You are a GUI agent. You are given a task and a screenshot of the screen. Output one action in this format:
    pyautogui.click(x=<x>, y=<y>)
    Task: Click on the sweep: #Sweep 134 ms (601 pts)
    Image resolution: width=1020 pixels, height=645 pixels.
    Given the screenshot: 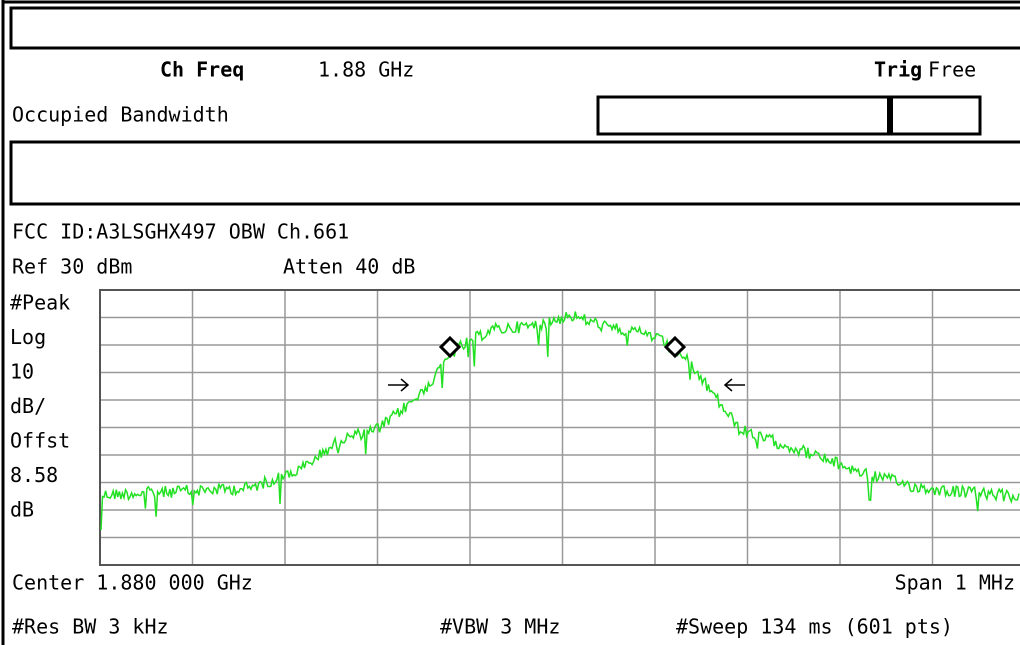 What is the action you would take?
    pyautogui.click(x=814, y=627)
    